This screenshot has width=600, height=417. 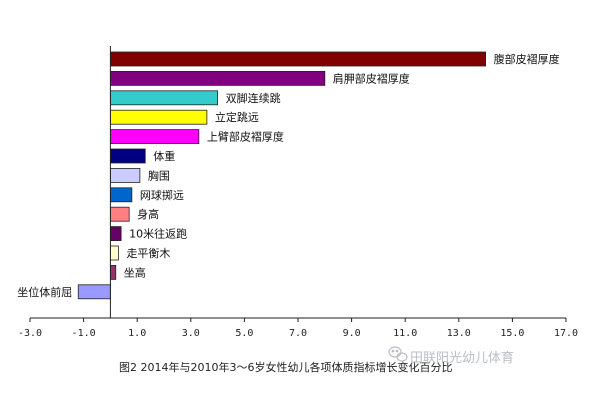 What do you see at coordinates (298, 333) in the screenshot?
I see `x-tick-label-5: 7.0` at bounding box center [298, 333].